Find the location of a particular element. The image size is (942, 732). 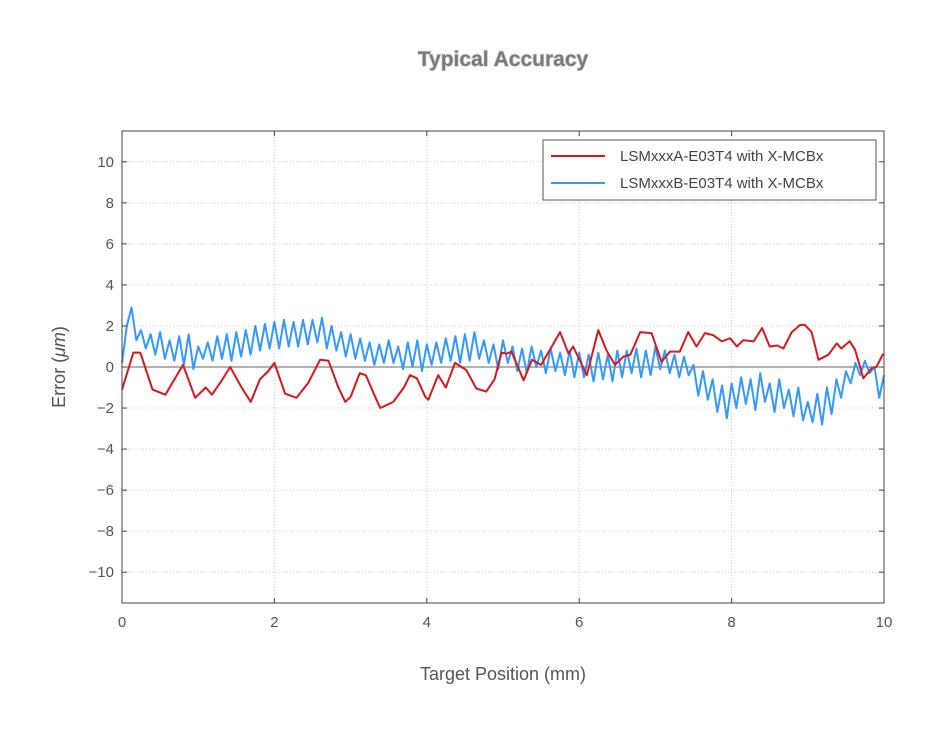

series-line-b is located at coordinates (503, 366).